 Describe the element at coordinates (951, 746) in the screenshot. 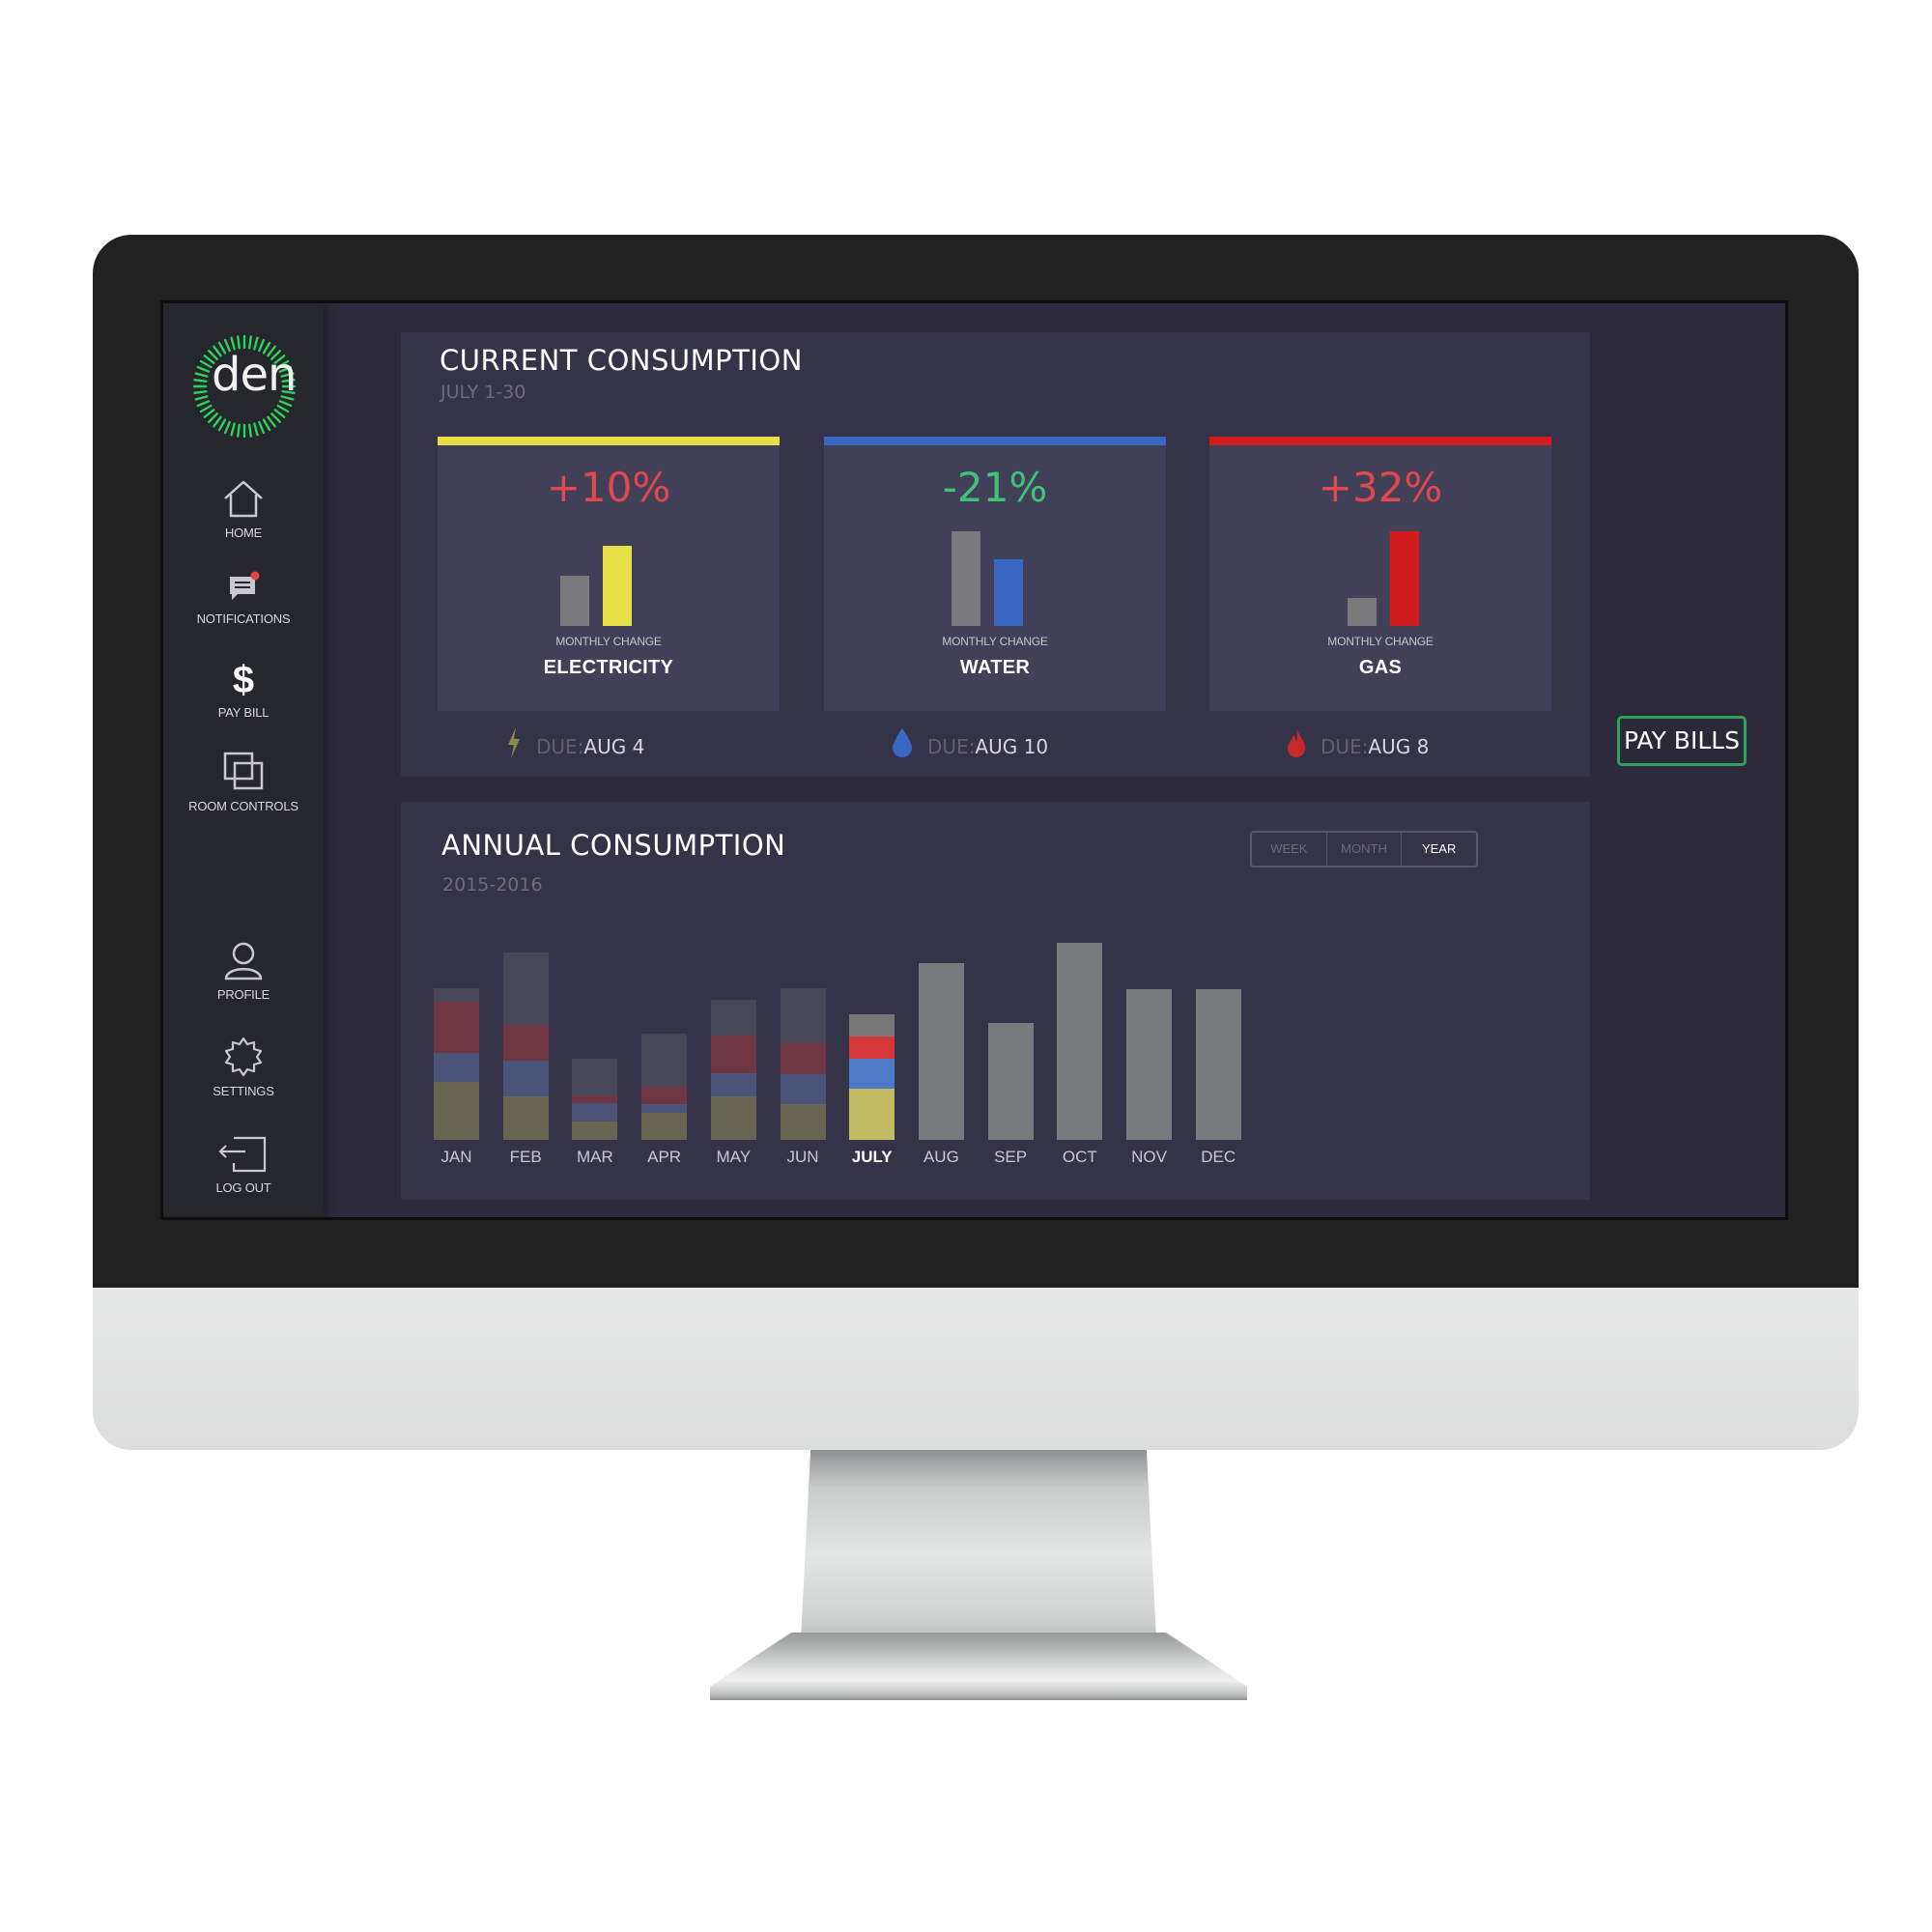

I see `water-due-prefix: DUE:` at that location.